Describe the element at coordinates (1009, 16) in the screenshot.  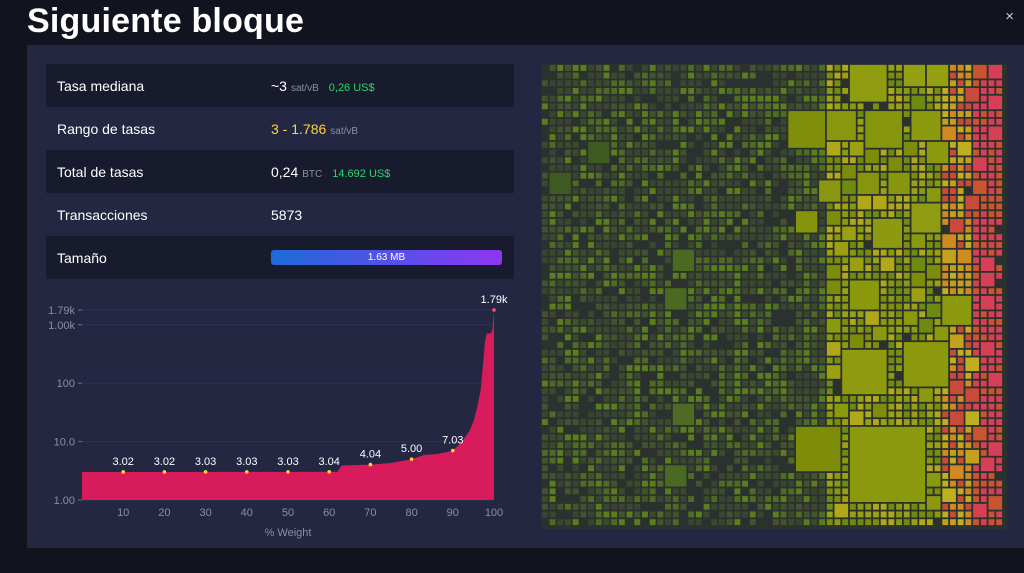
I see `close-icon: ×` at that location.